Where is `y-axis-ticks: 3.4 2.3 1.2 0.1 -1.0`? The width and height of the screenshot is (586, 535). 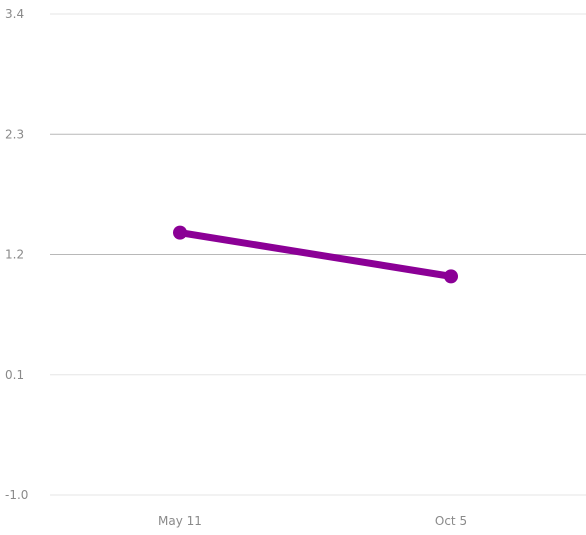
y-axis-ticks: 3.4 2.3 1.2 0.1 -1.0 is located at coordinates (16, 254).